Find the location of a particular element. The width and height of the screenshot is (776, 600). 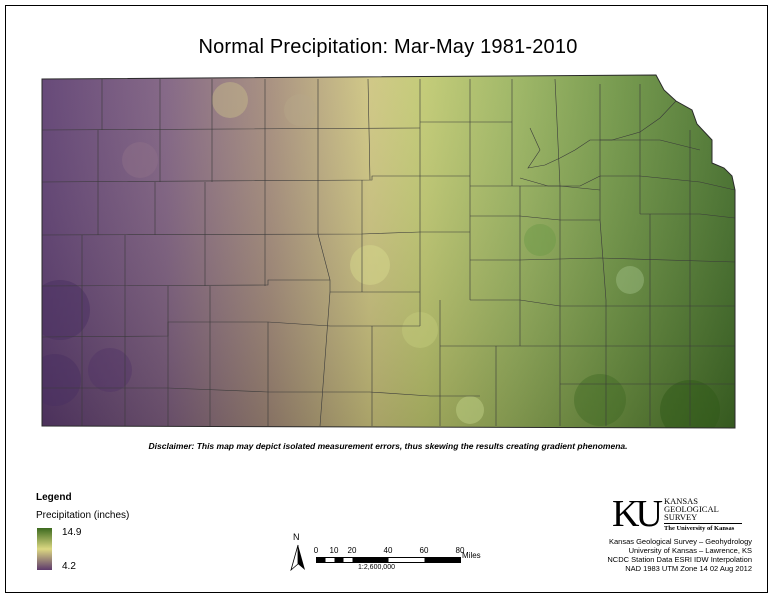

scale-tick-label: 10 is located at coordinates (334, 550).